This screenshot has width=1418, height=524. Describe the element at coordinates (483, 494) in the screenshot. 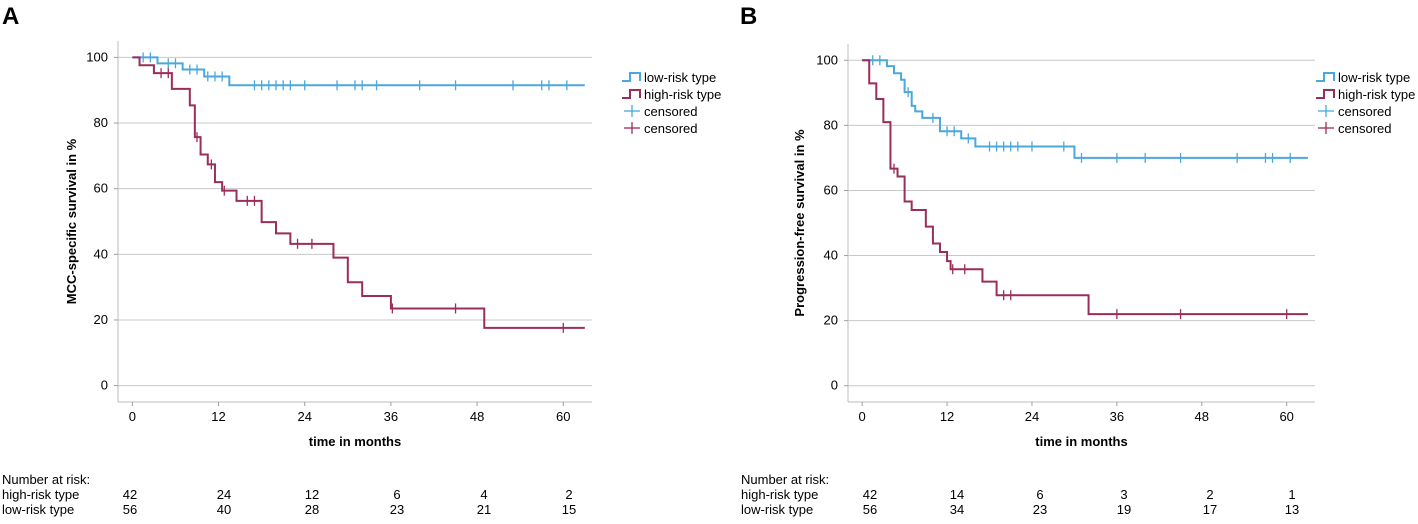

I see `risk-count: 4` at that location.